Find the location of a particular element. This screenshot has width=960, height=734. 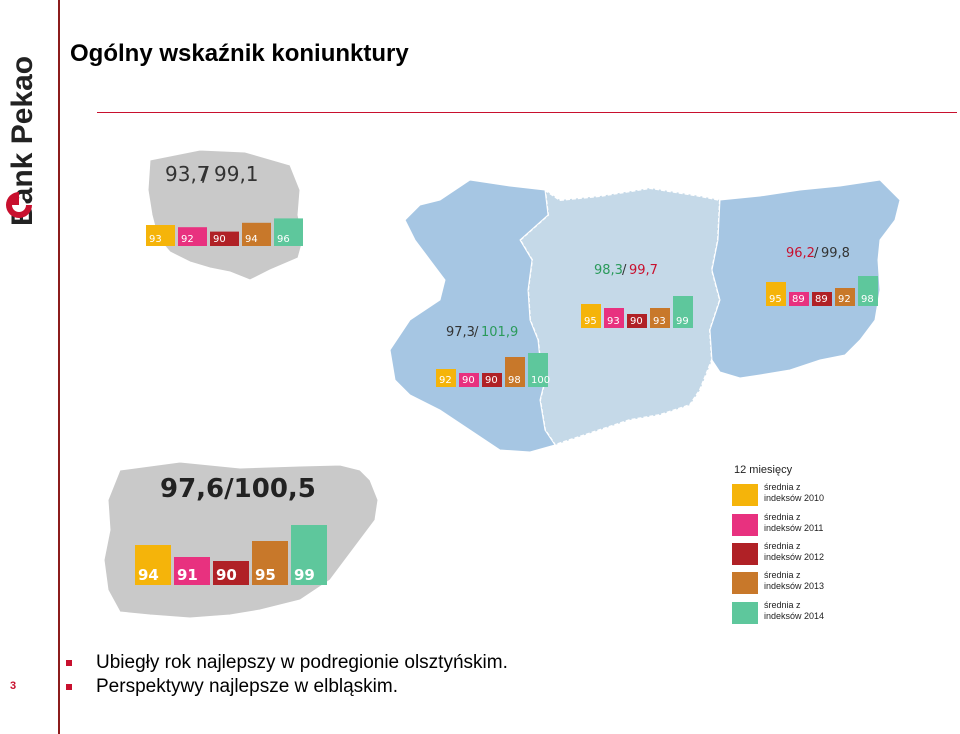

voivodeship-bar-label: 91 is located at coordinates (187, 575).